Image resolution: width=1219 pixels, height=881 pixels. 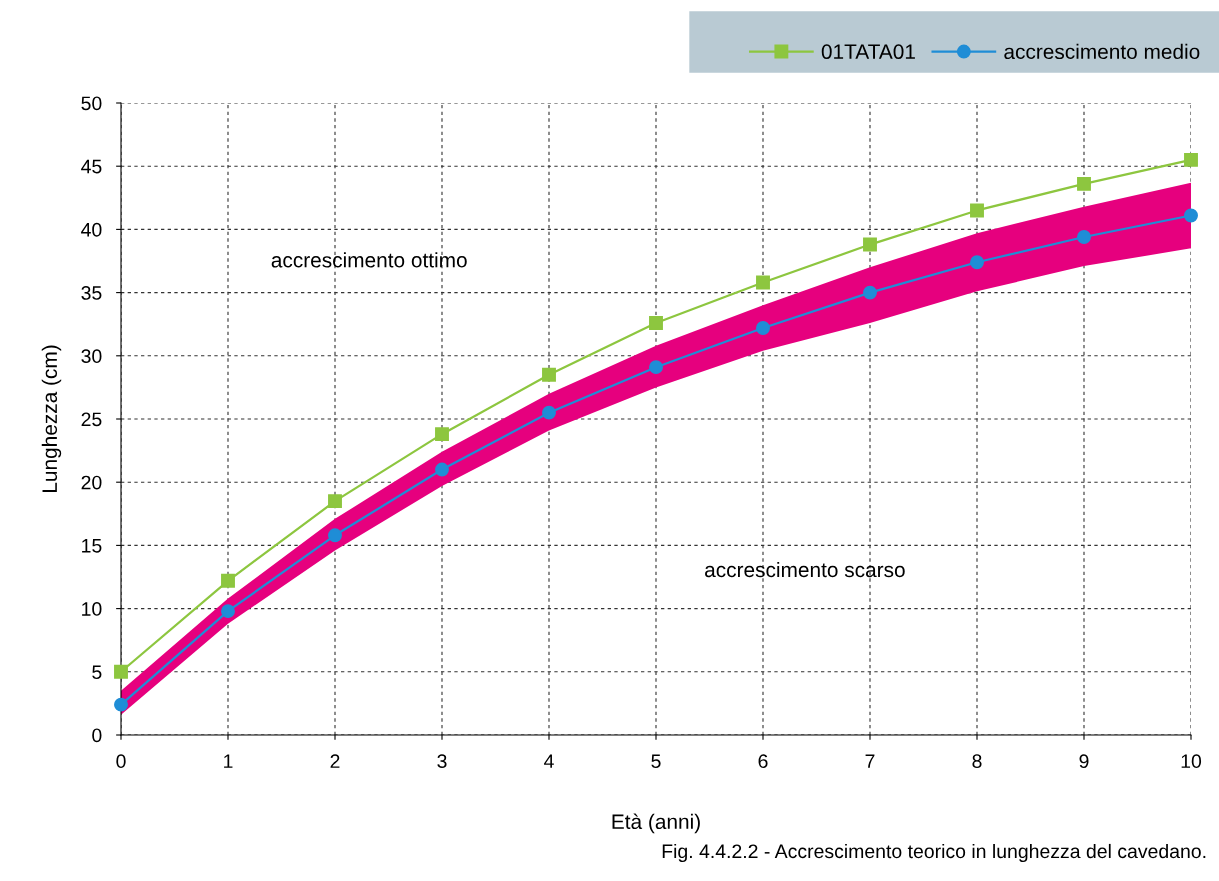 I want to click on y-tick-label: 30, so click(x=91, y=356).